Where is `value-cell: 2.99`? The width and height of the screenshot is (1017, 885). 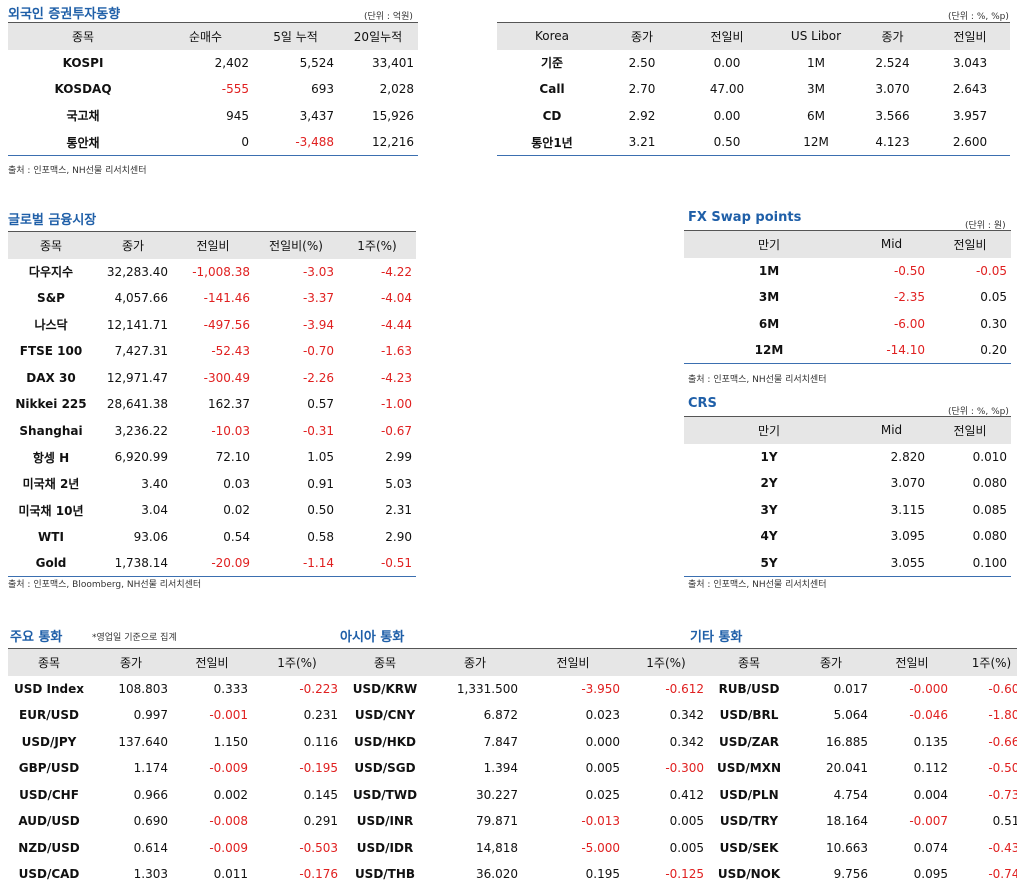
value-cell: 2.99 is located at coordinates (398, 457).